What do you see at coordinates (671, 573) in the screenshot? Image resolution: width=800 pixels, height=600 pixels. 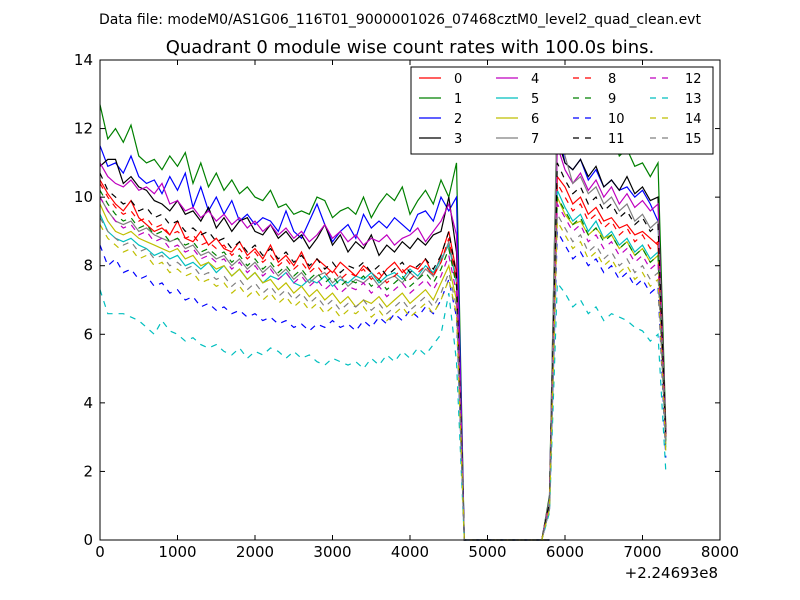 I see `x-offset-label: +2.24693e8` at bounding box center [671, 573].